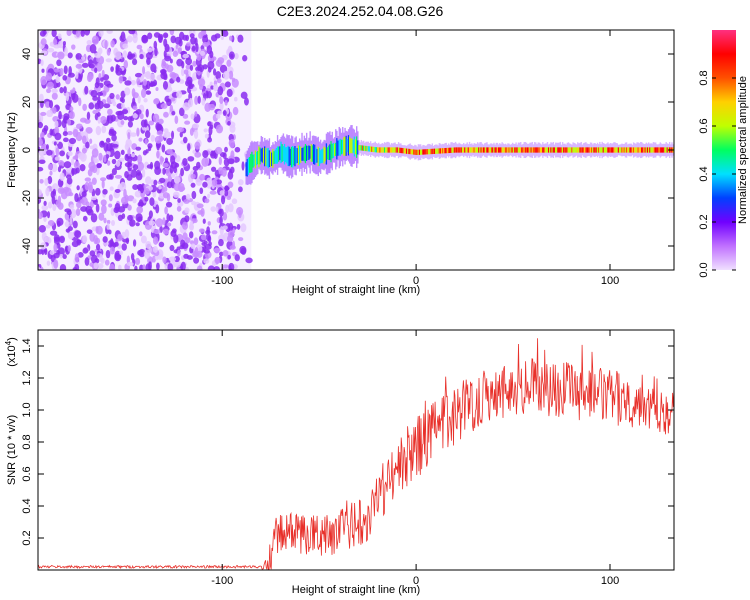 The height and width of the screenshot is (600, 750). What do you see at coordinates (704, 125) in the screenshot?
I see `colorbar-tick-label: 0.6` at bounding box center [704, 125].